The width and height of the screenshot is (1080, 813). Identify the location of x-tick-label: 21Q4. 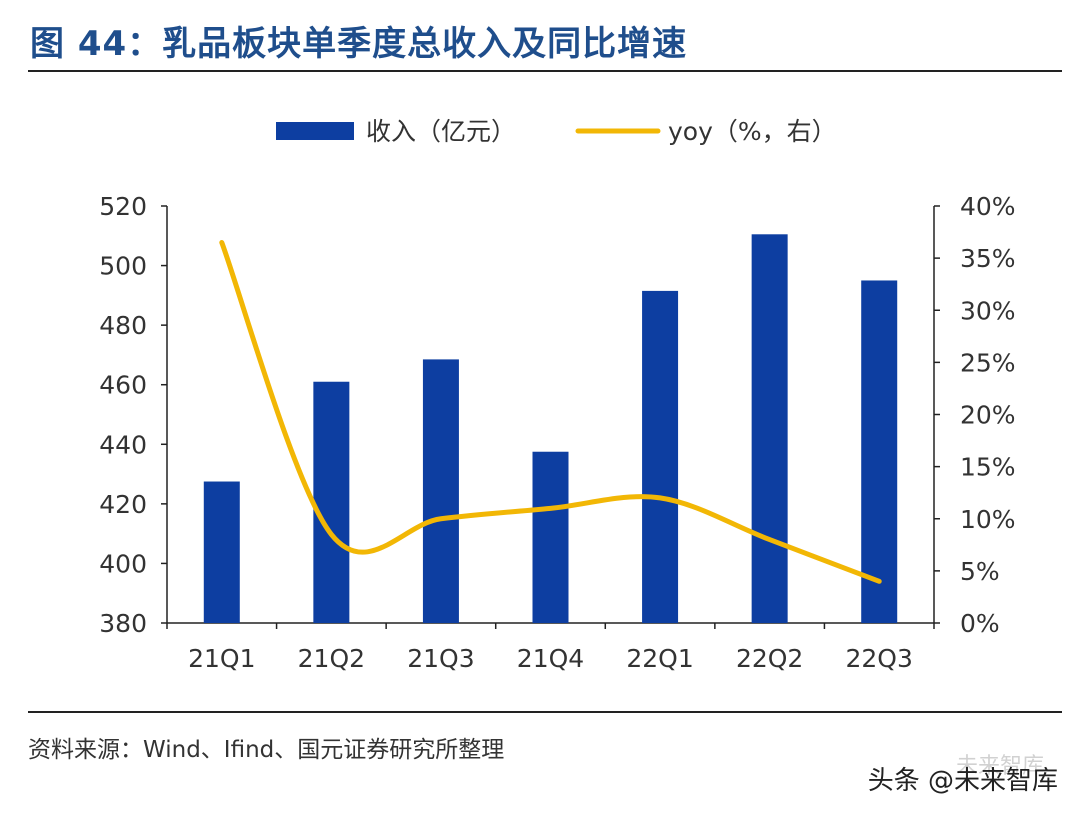
(550, 658).